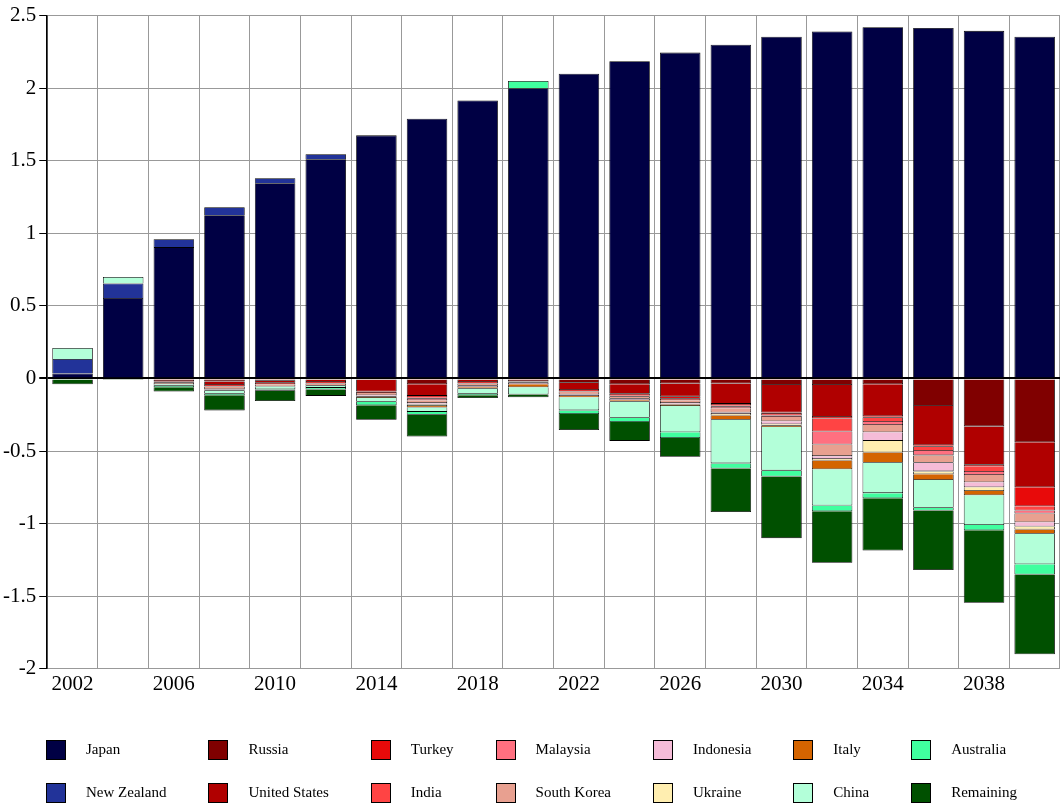  I want to click on x-tick-label: 2006, so click(173, 682).